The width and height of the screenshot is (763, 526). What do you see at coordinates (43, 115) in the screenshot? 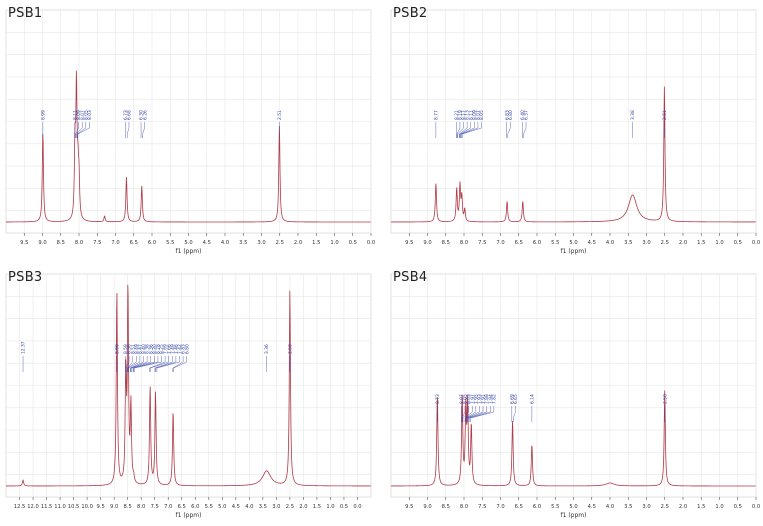
I see `peak-label: 8.99` at bounding box center [43, 115].